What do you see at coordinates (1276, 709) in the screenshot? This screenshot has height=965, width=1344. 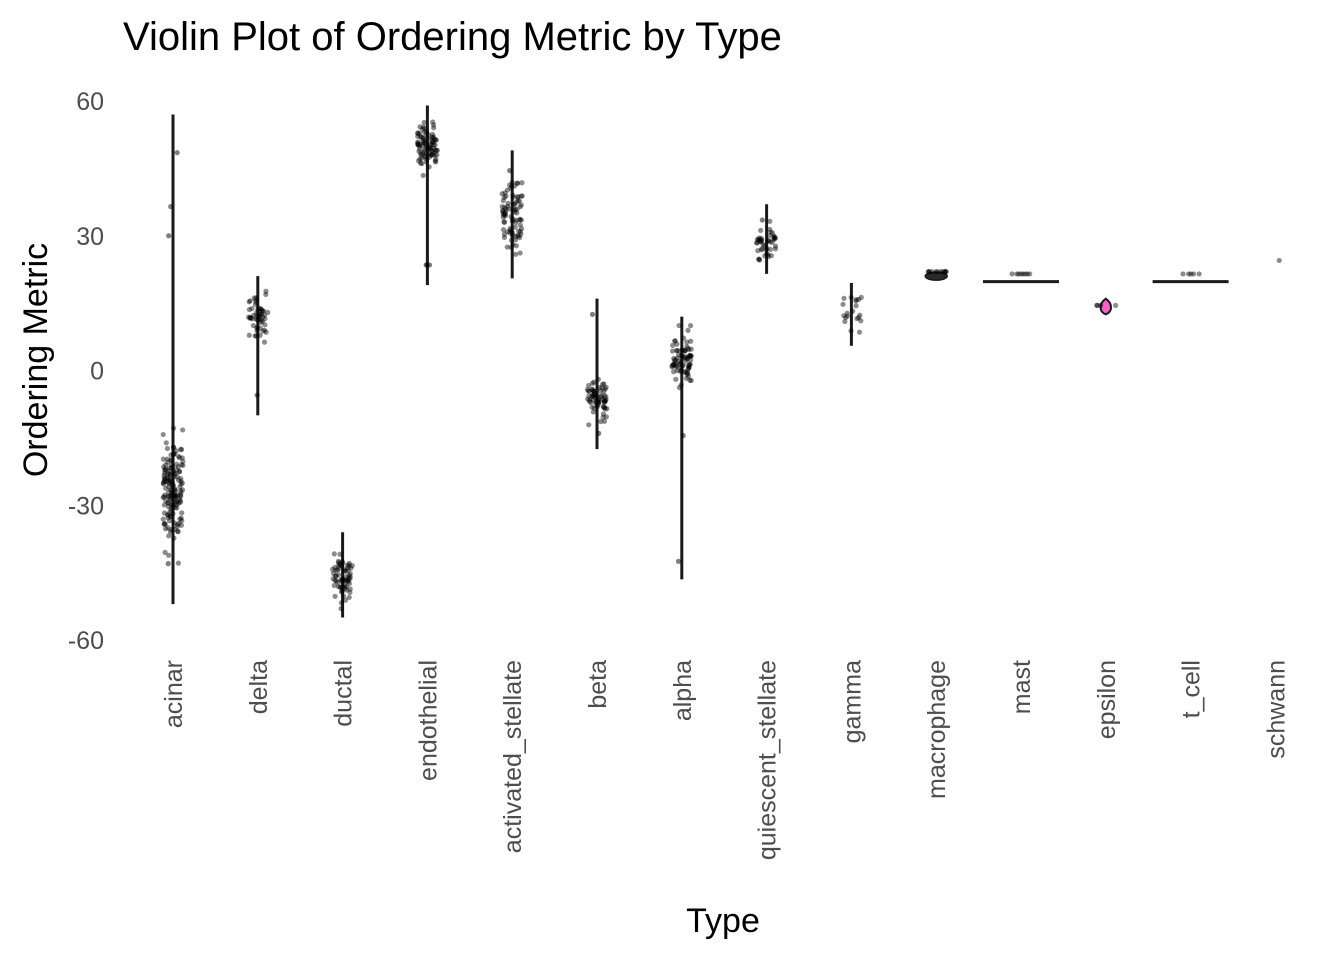 I see `x-tick-label: schwann` at bounding box center [1276, 709].